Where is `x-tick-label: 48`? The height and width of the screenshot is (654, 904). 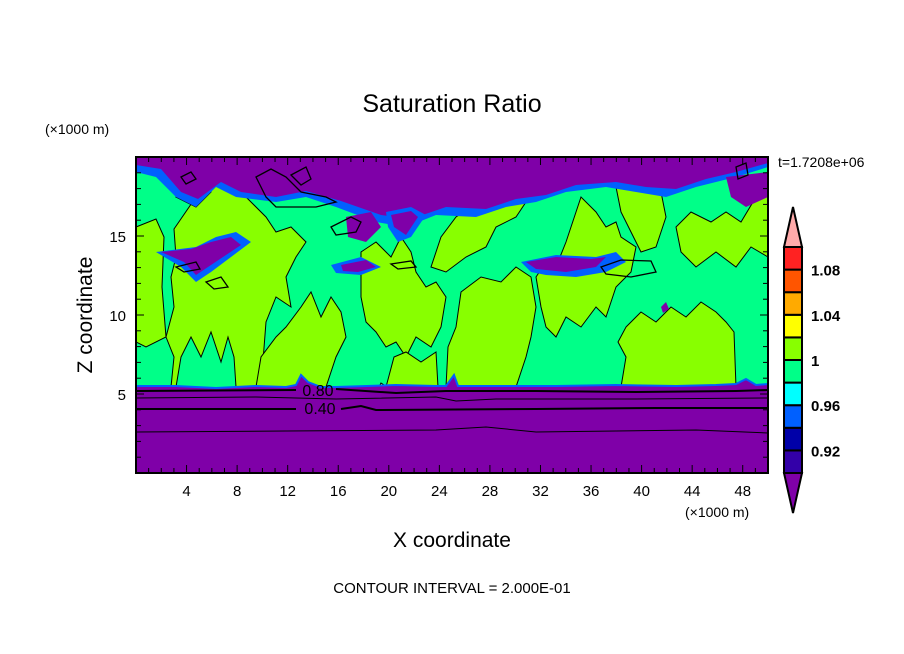
x-tick-label: 48 is located at coordinates (742, 491).